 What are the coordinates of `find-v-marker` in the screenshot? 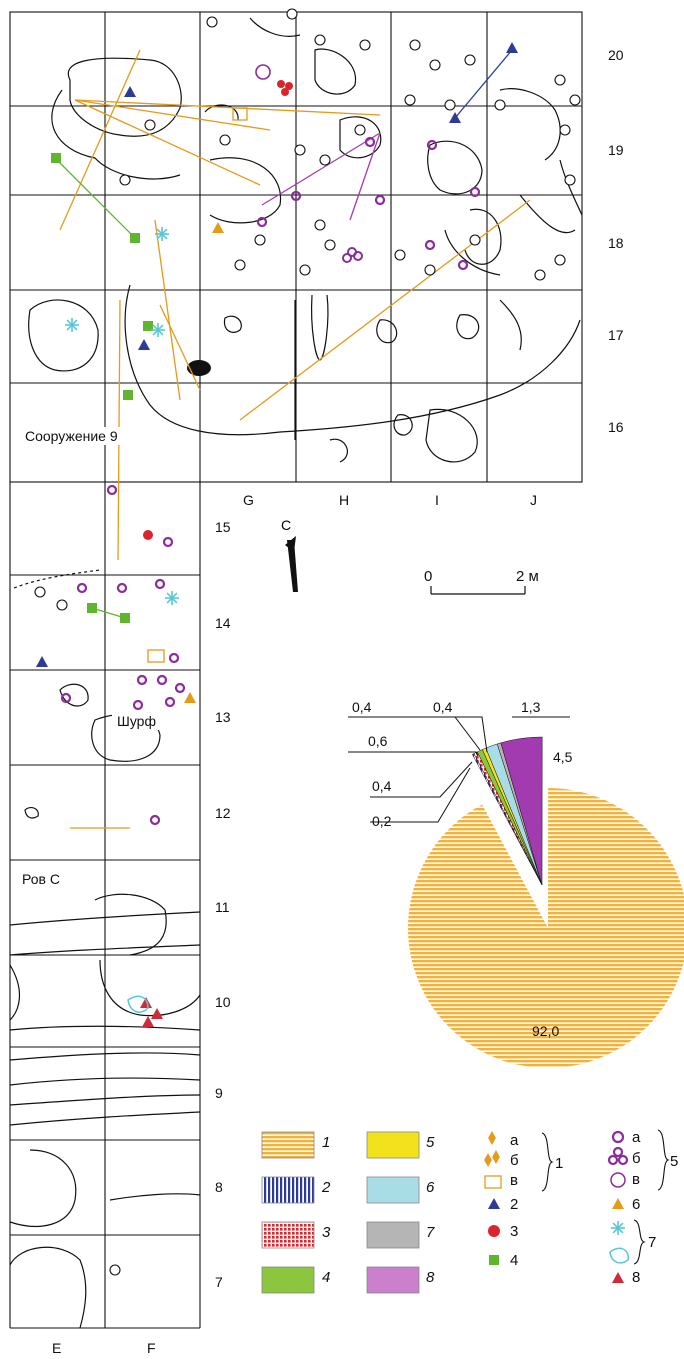 It's located at (240, 114).